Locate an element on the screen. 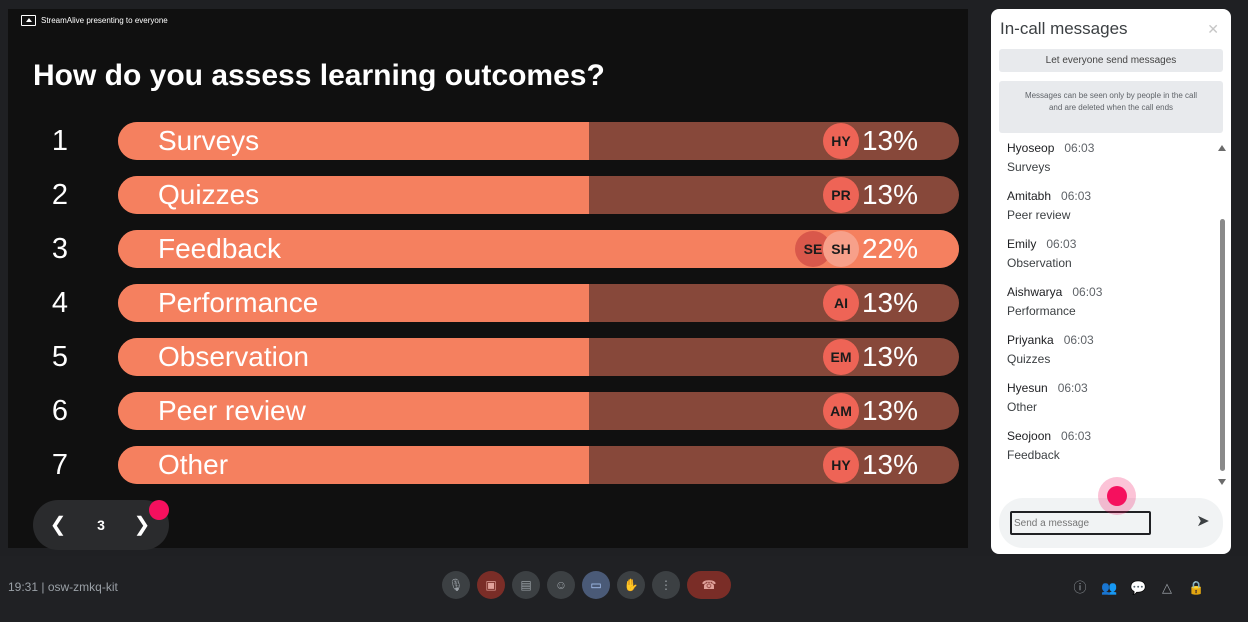 This screenshot has width=1248, height=622. poll-option-row: 4 Performance 13% AI is located at coordinates (488, 303).